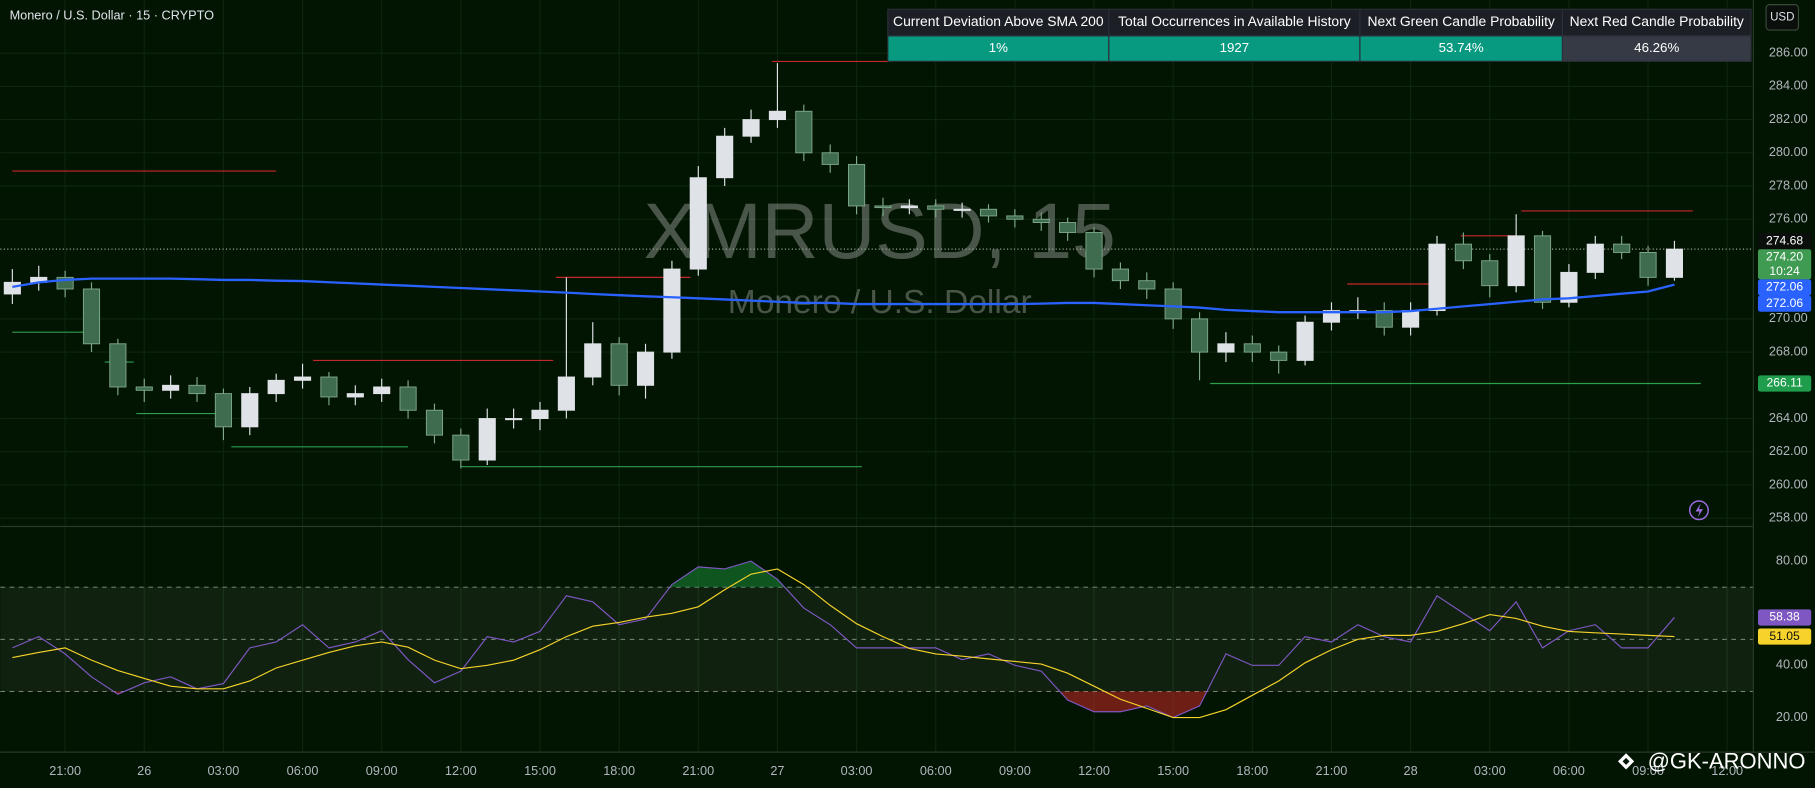 Image resolution: width=1815 pixels, height=788 pixels. What do you see at coordinates (1788, 350) in the screenshot?
I see `y-tick-label: 268.00` at bounding box center [1788, 350].